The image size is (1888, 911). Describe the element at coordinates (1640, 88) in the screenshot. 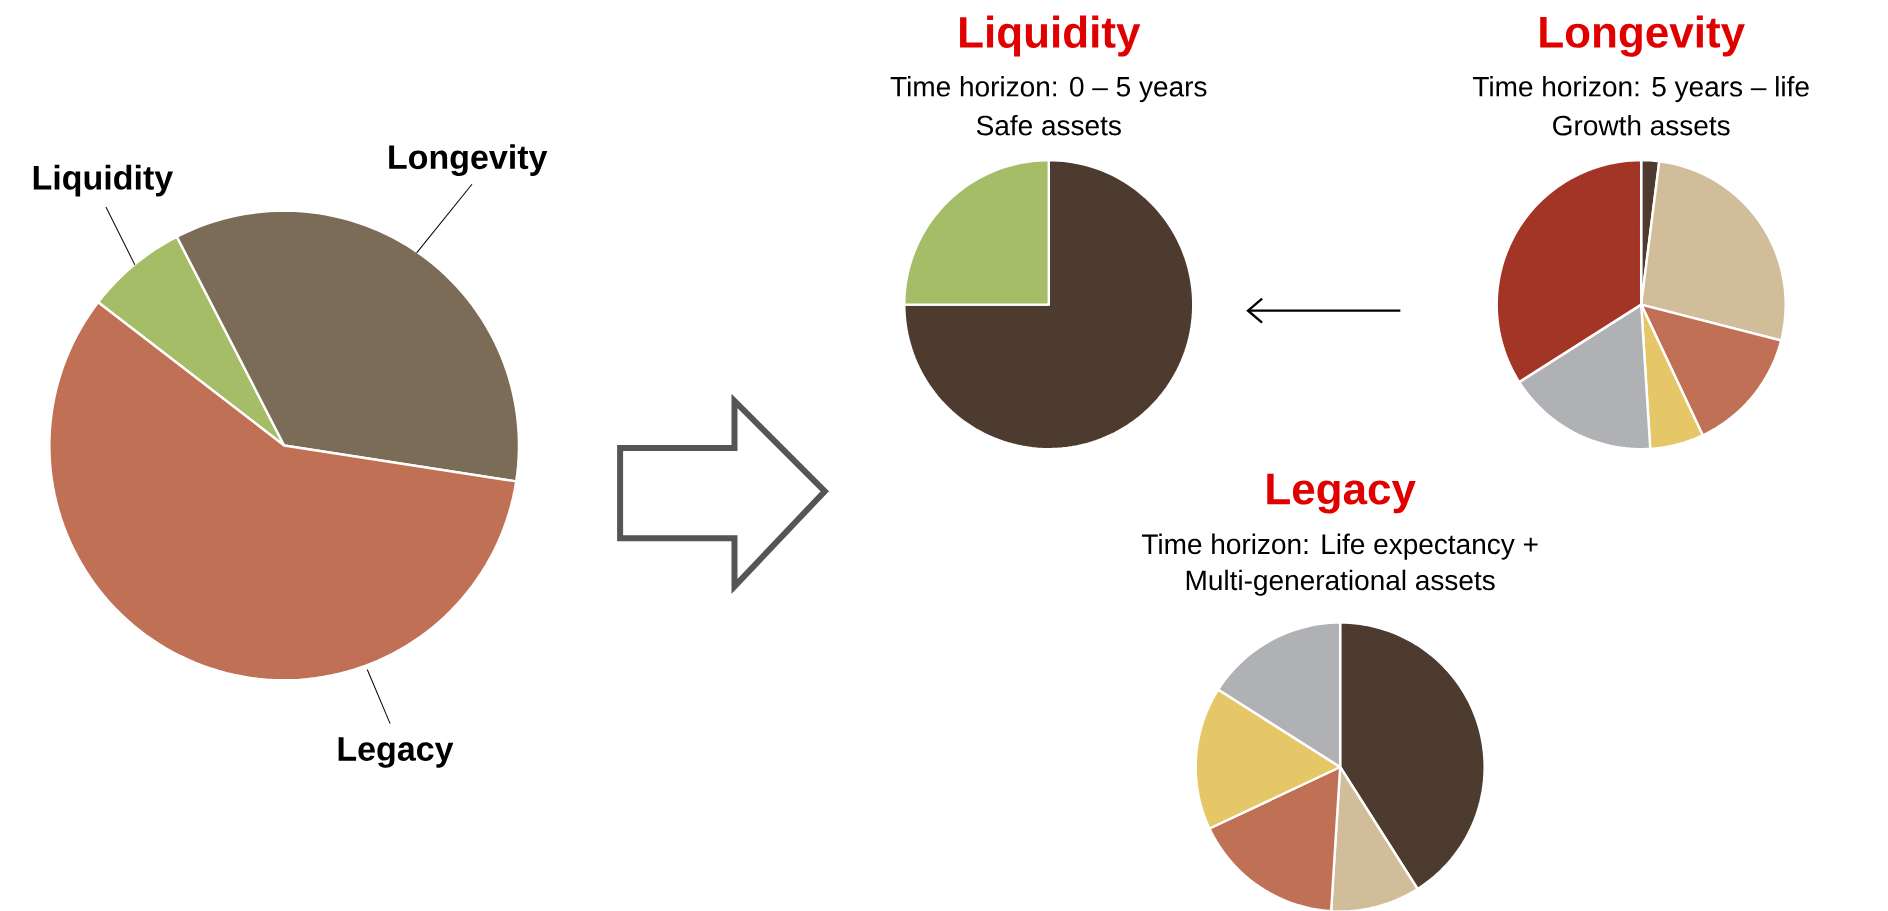

I see `chart-subtitle: Time horizon: 5 years – life` at that location.